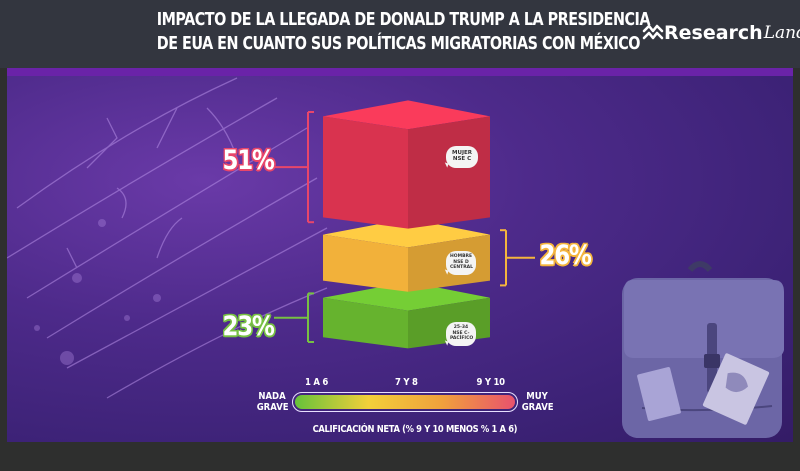 The image size is (800, 471). I want to click on bubble-line: 25-34, so click(461, 327).